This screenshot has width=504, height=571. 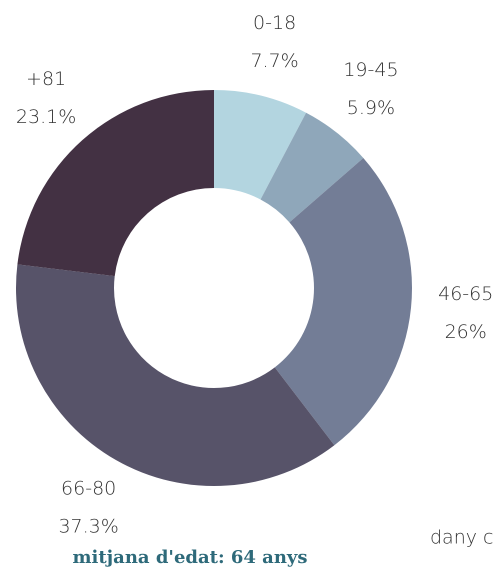 I want to click on slice-value: 23.1%, so click(x=46, y=117).